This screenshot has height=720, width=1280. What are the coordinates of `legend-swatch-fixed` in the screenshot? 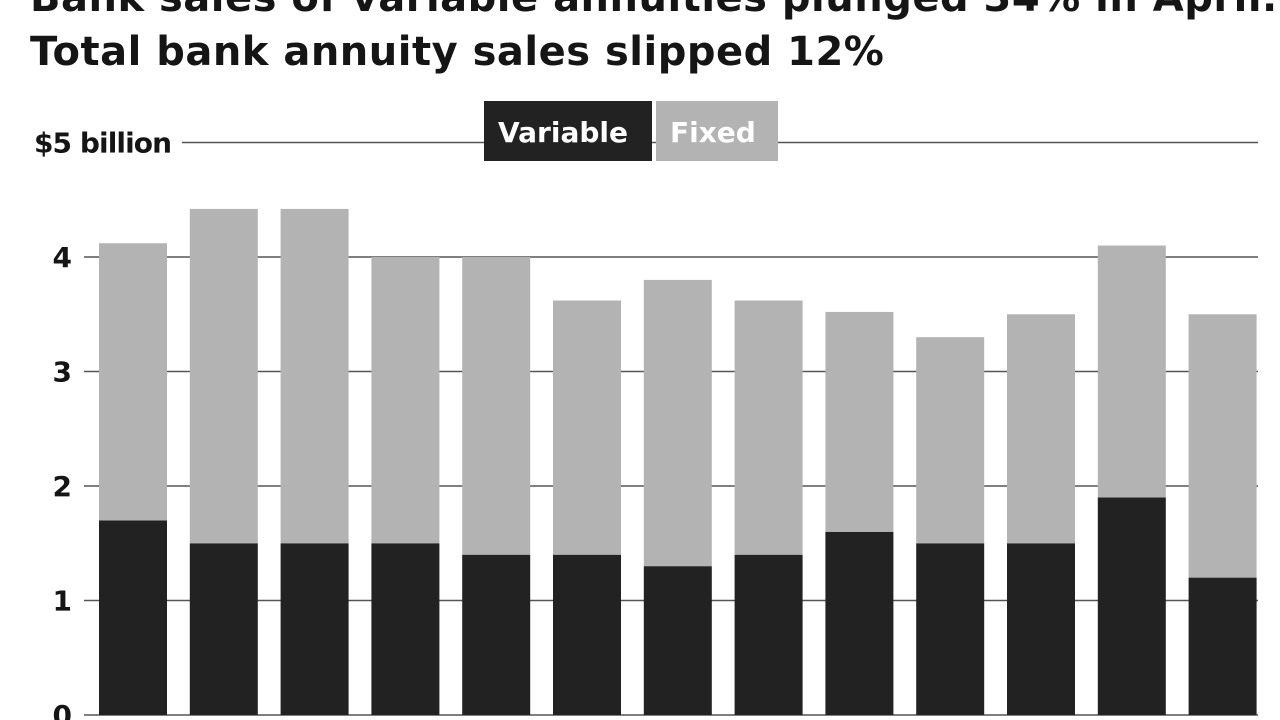 It's located at (717, 131).